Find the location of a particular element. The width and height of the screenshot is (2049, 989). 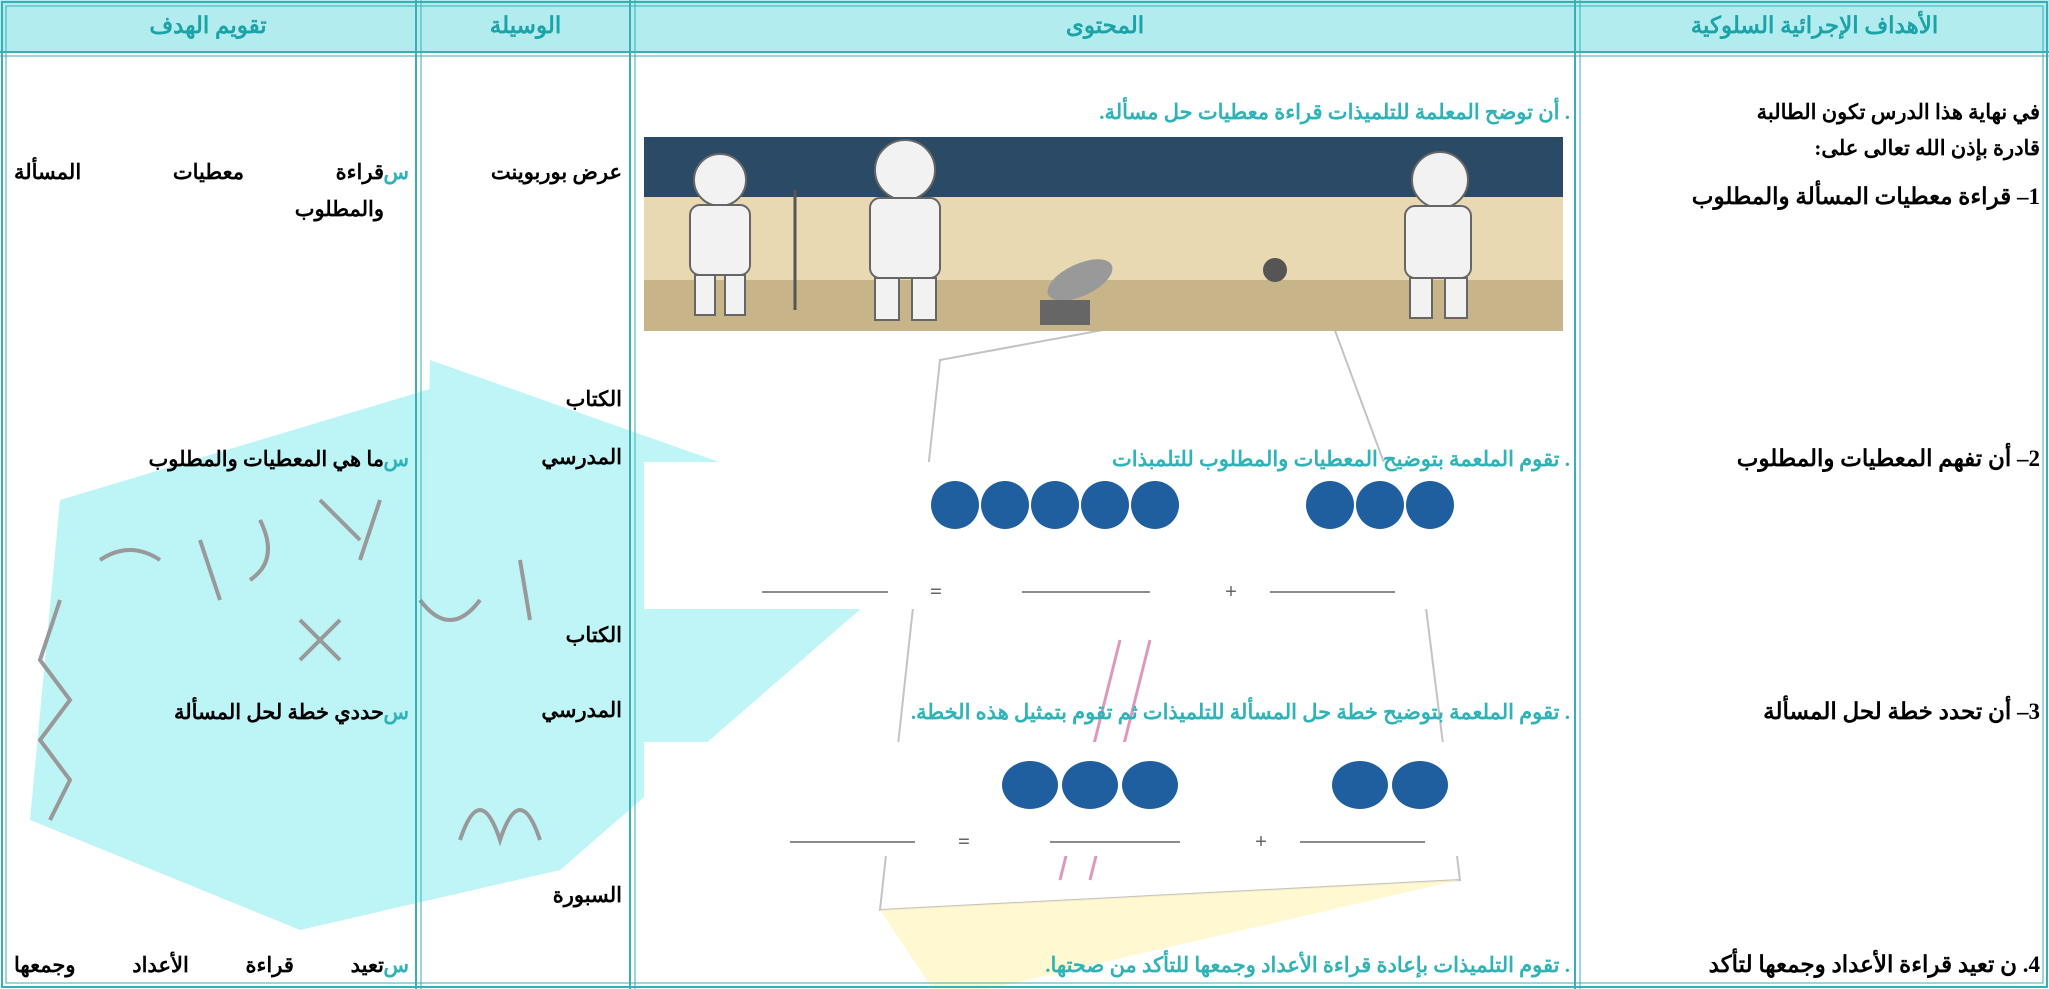

astronaut-icons is located at coordinates (1192, 505).